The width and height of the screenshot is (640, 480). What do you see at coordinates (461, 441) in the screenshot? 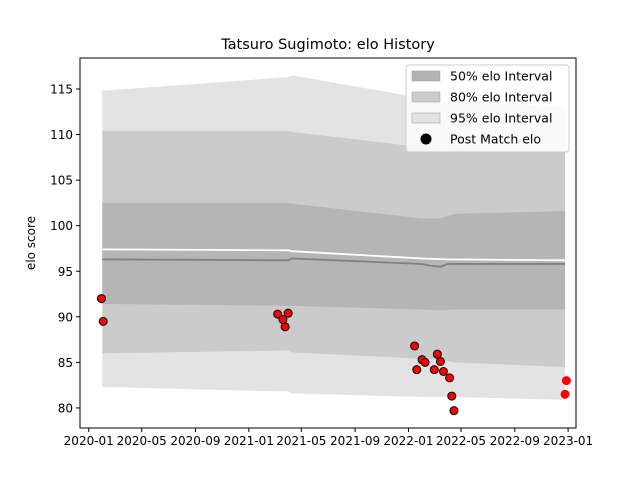
I see `x-tick-label: 2022-05` at bounding box center [461, 441].